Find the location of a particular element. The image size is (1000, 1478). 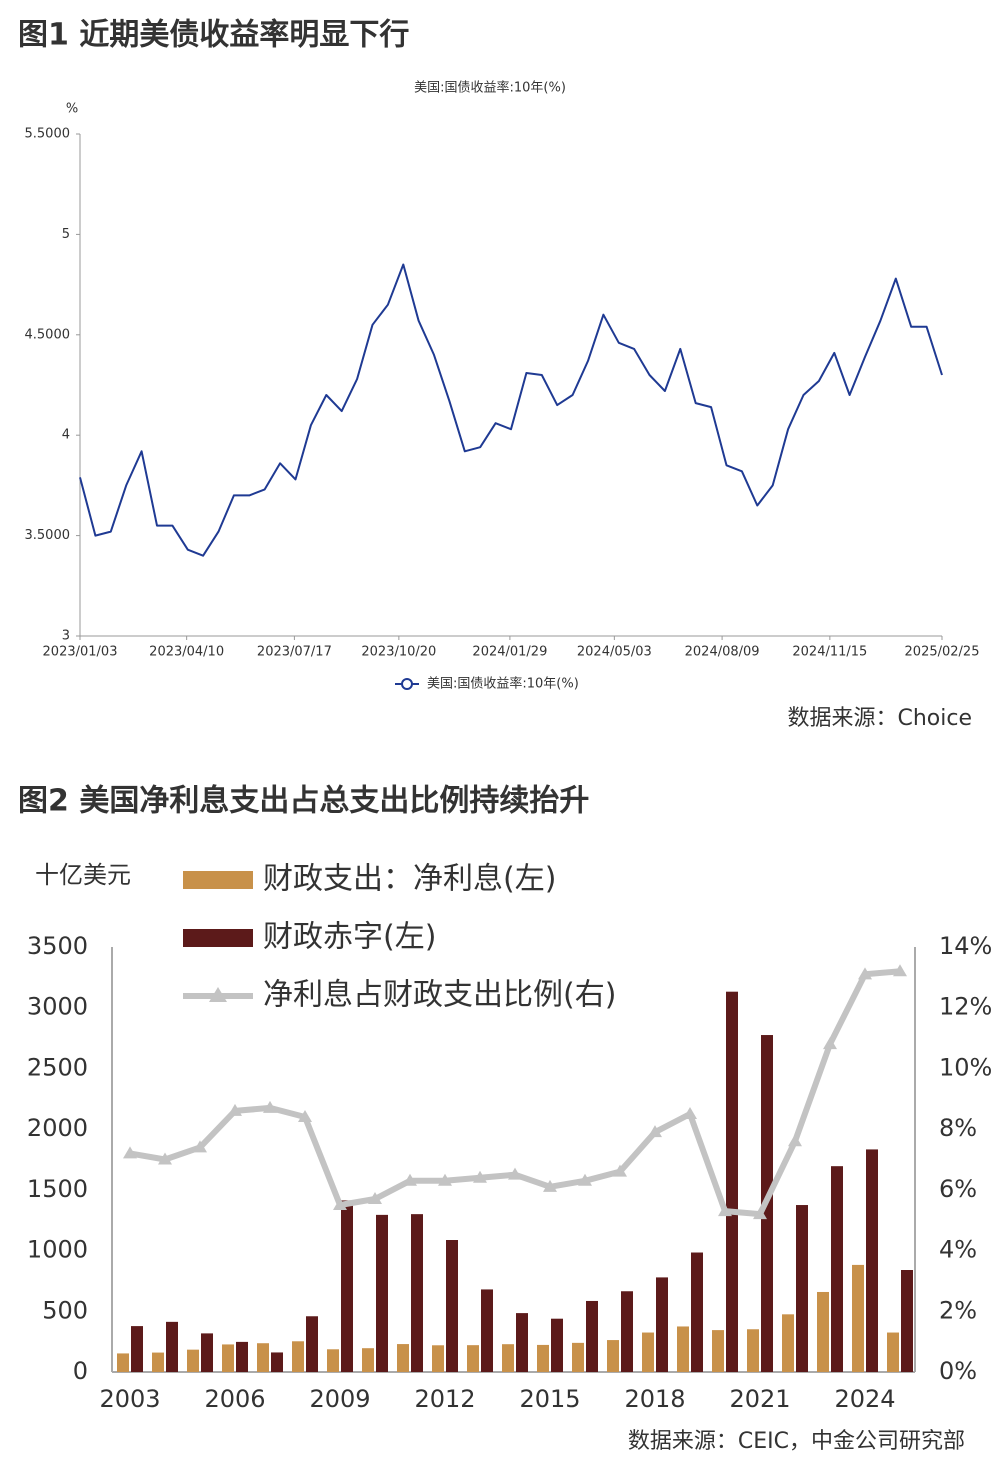

y-axis-unit: 十亿美元 is located at coordinates (83, 875).